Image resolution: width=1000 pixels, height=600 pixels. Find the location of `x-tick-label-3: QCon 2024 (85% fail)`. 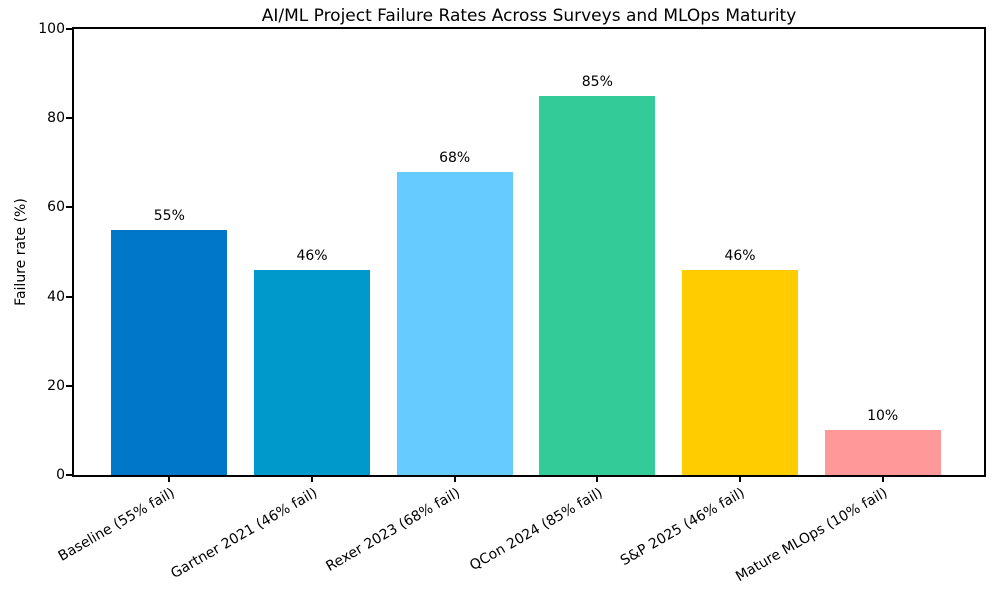

x-tick-label-3: QCon 2024 (85% fail) is located at coordinates (536, 530).